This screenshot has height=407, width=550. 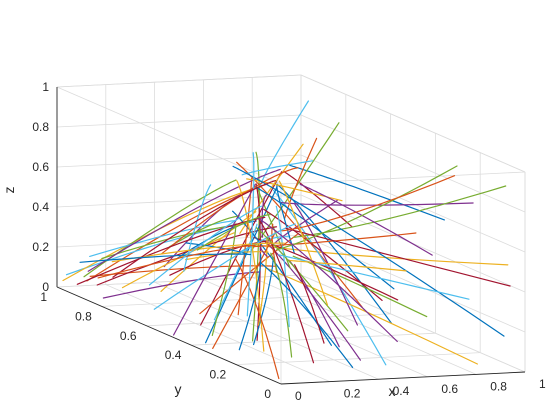 I want to click on x-tick-label: 0.4, so click(x=401, y=391).